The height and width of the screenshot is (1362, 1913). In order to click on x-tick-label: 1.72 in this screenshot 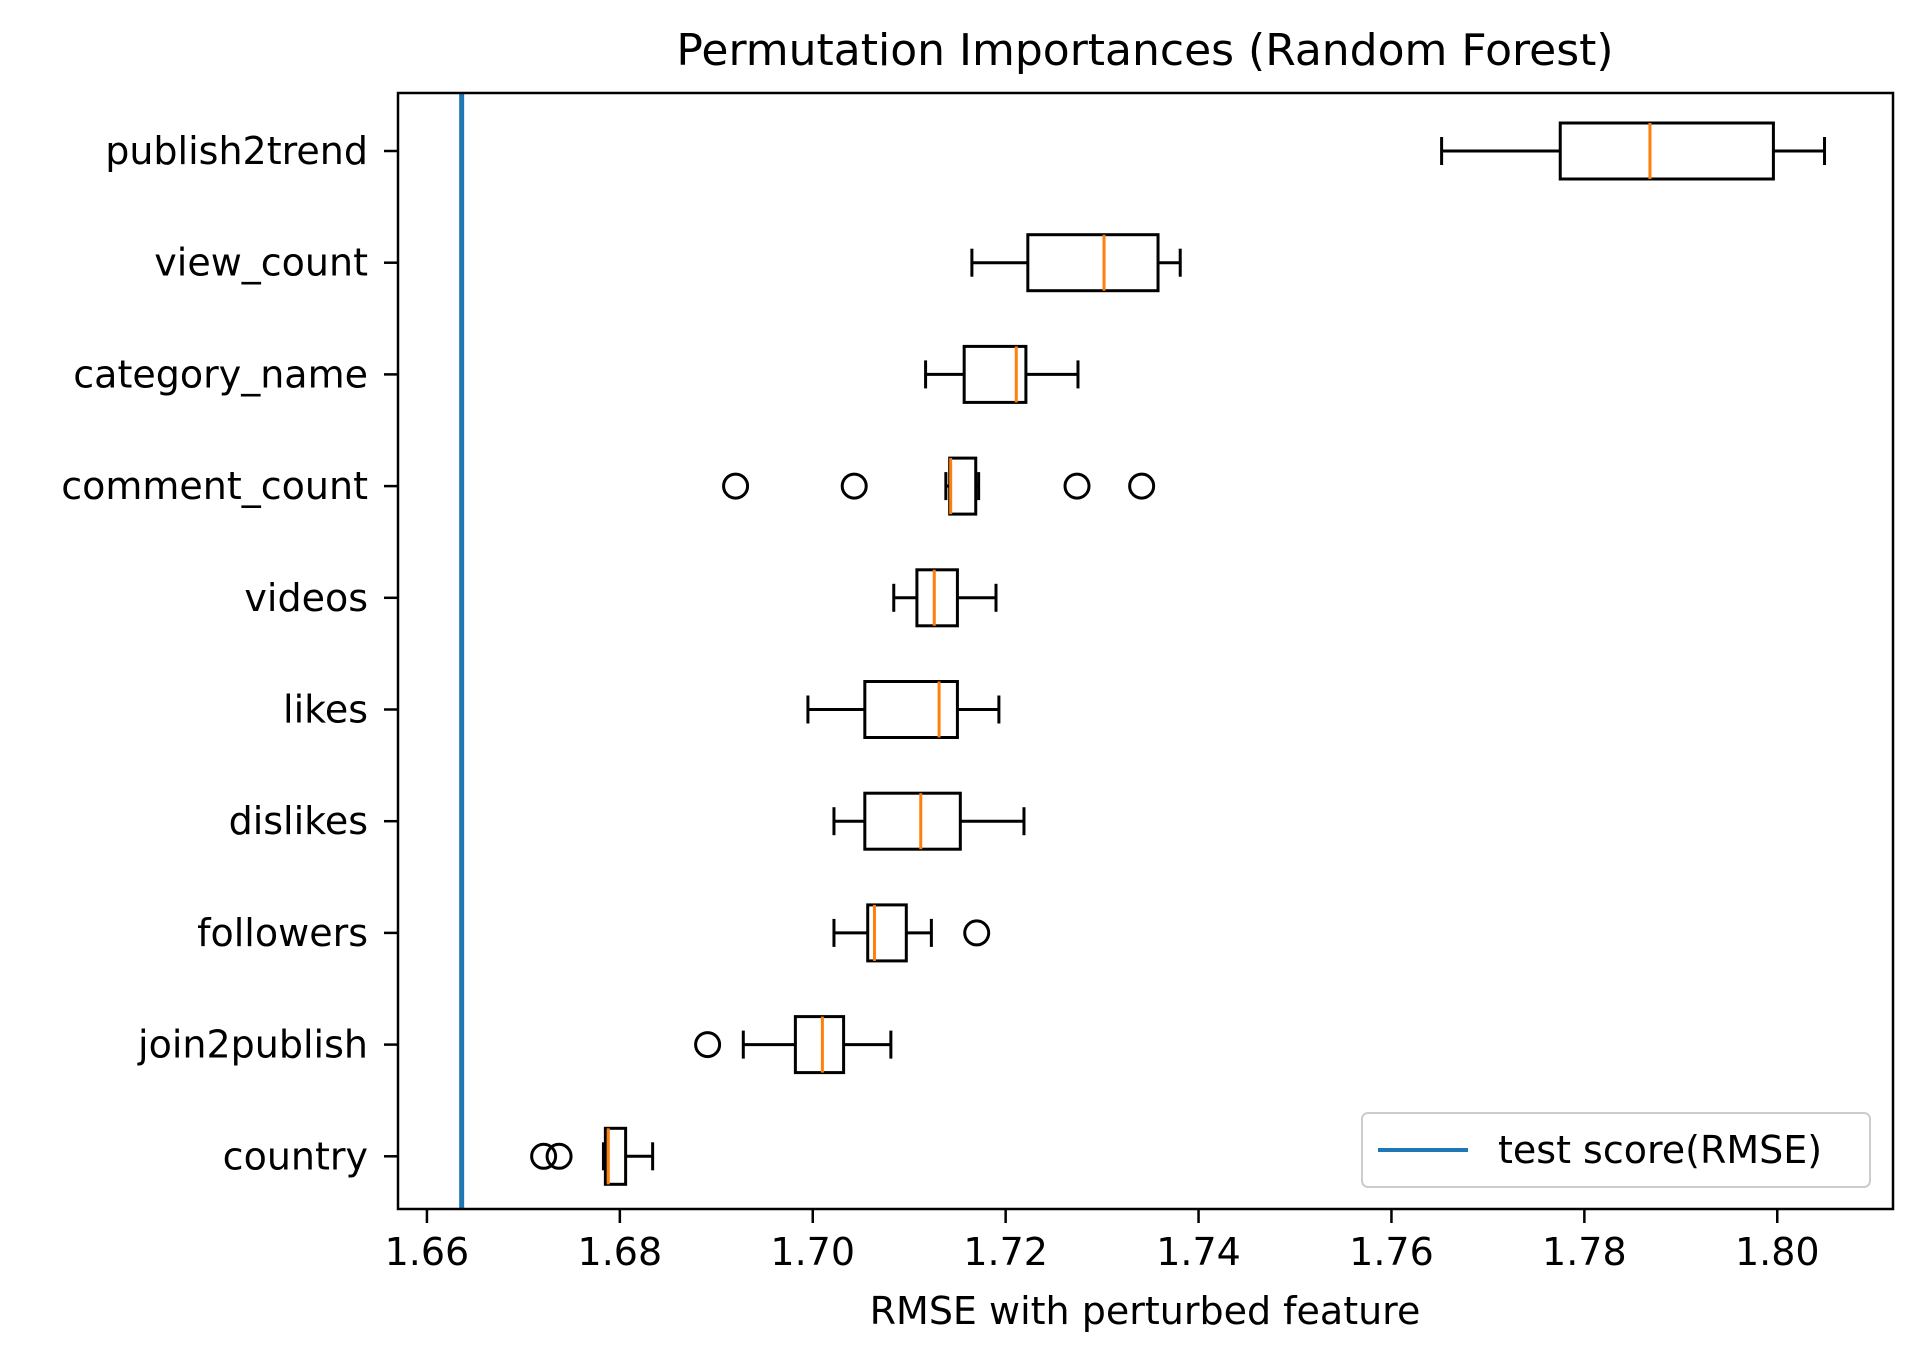, I will do `click(1005, 1252)`.